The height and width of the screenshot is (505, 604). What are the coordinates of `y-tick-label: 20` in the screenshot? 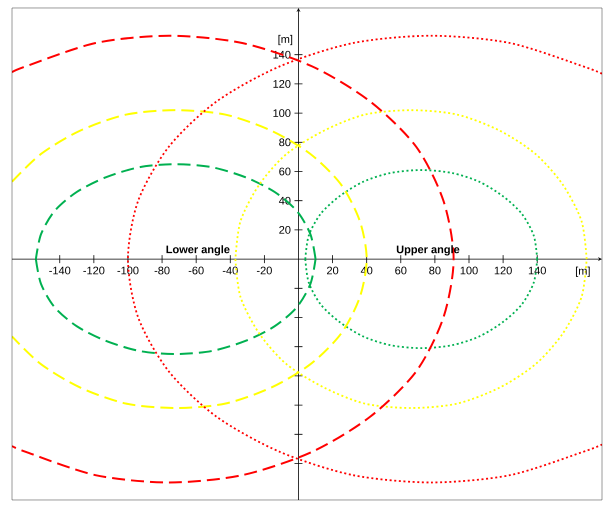 It's located at (285, 230).